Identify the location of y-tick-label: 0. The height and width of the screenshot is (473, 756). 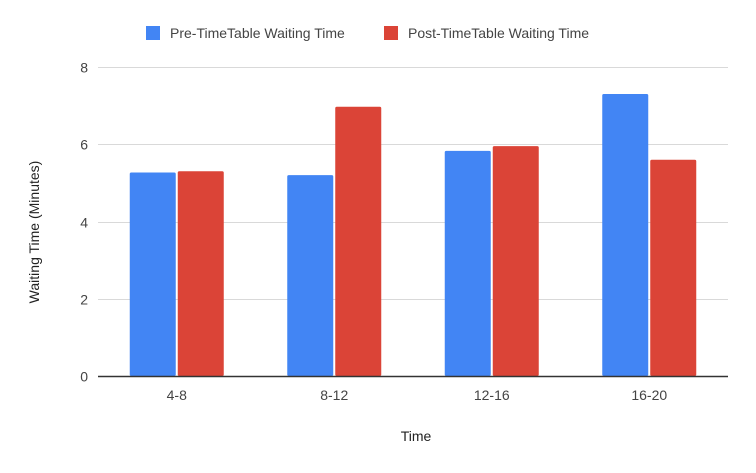
(84, 377).